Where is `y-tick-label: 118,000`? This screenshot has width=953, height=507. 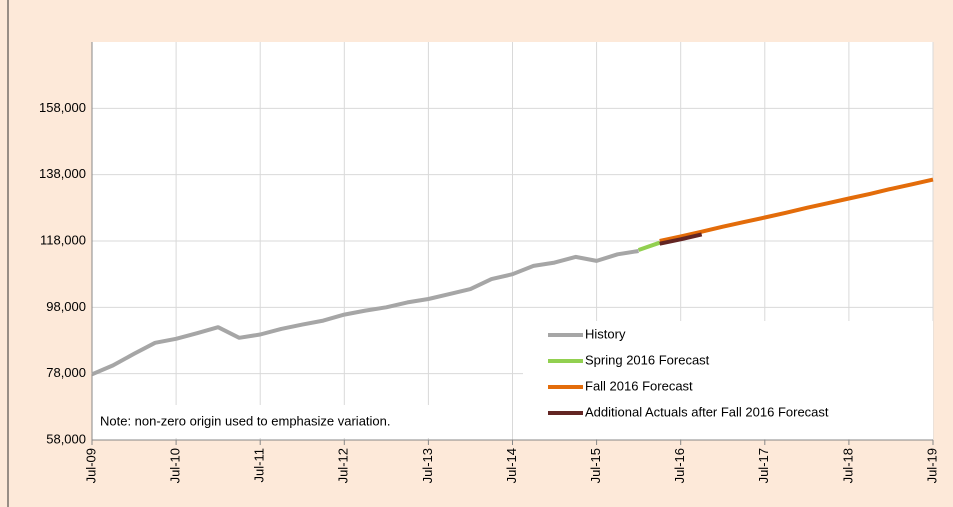
y-tick-label: 118,000 is located at coordinates (63, 239).